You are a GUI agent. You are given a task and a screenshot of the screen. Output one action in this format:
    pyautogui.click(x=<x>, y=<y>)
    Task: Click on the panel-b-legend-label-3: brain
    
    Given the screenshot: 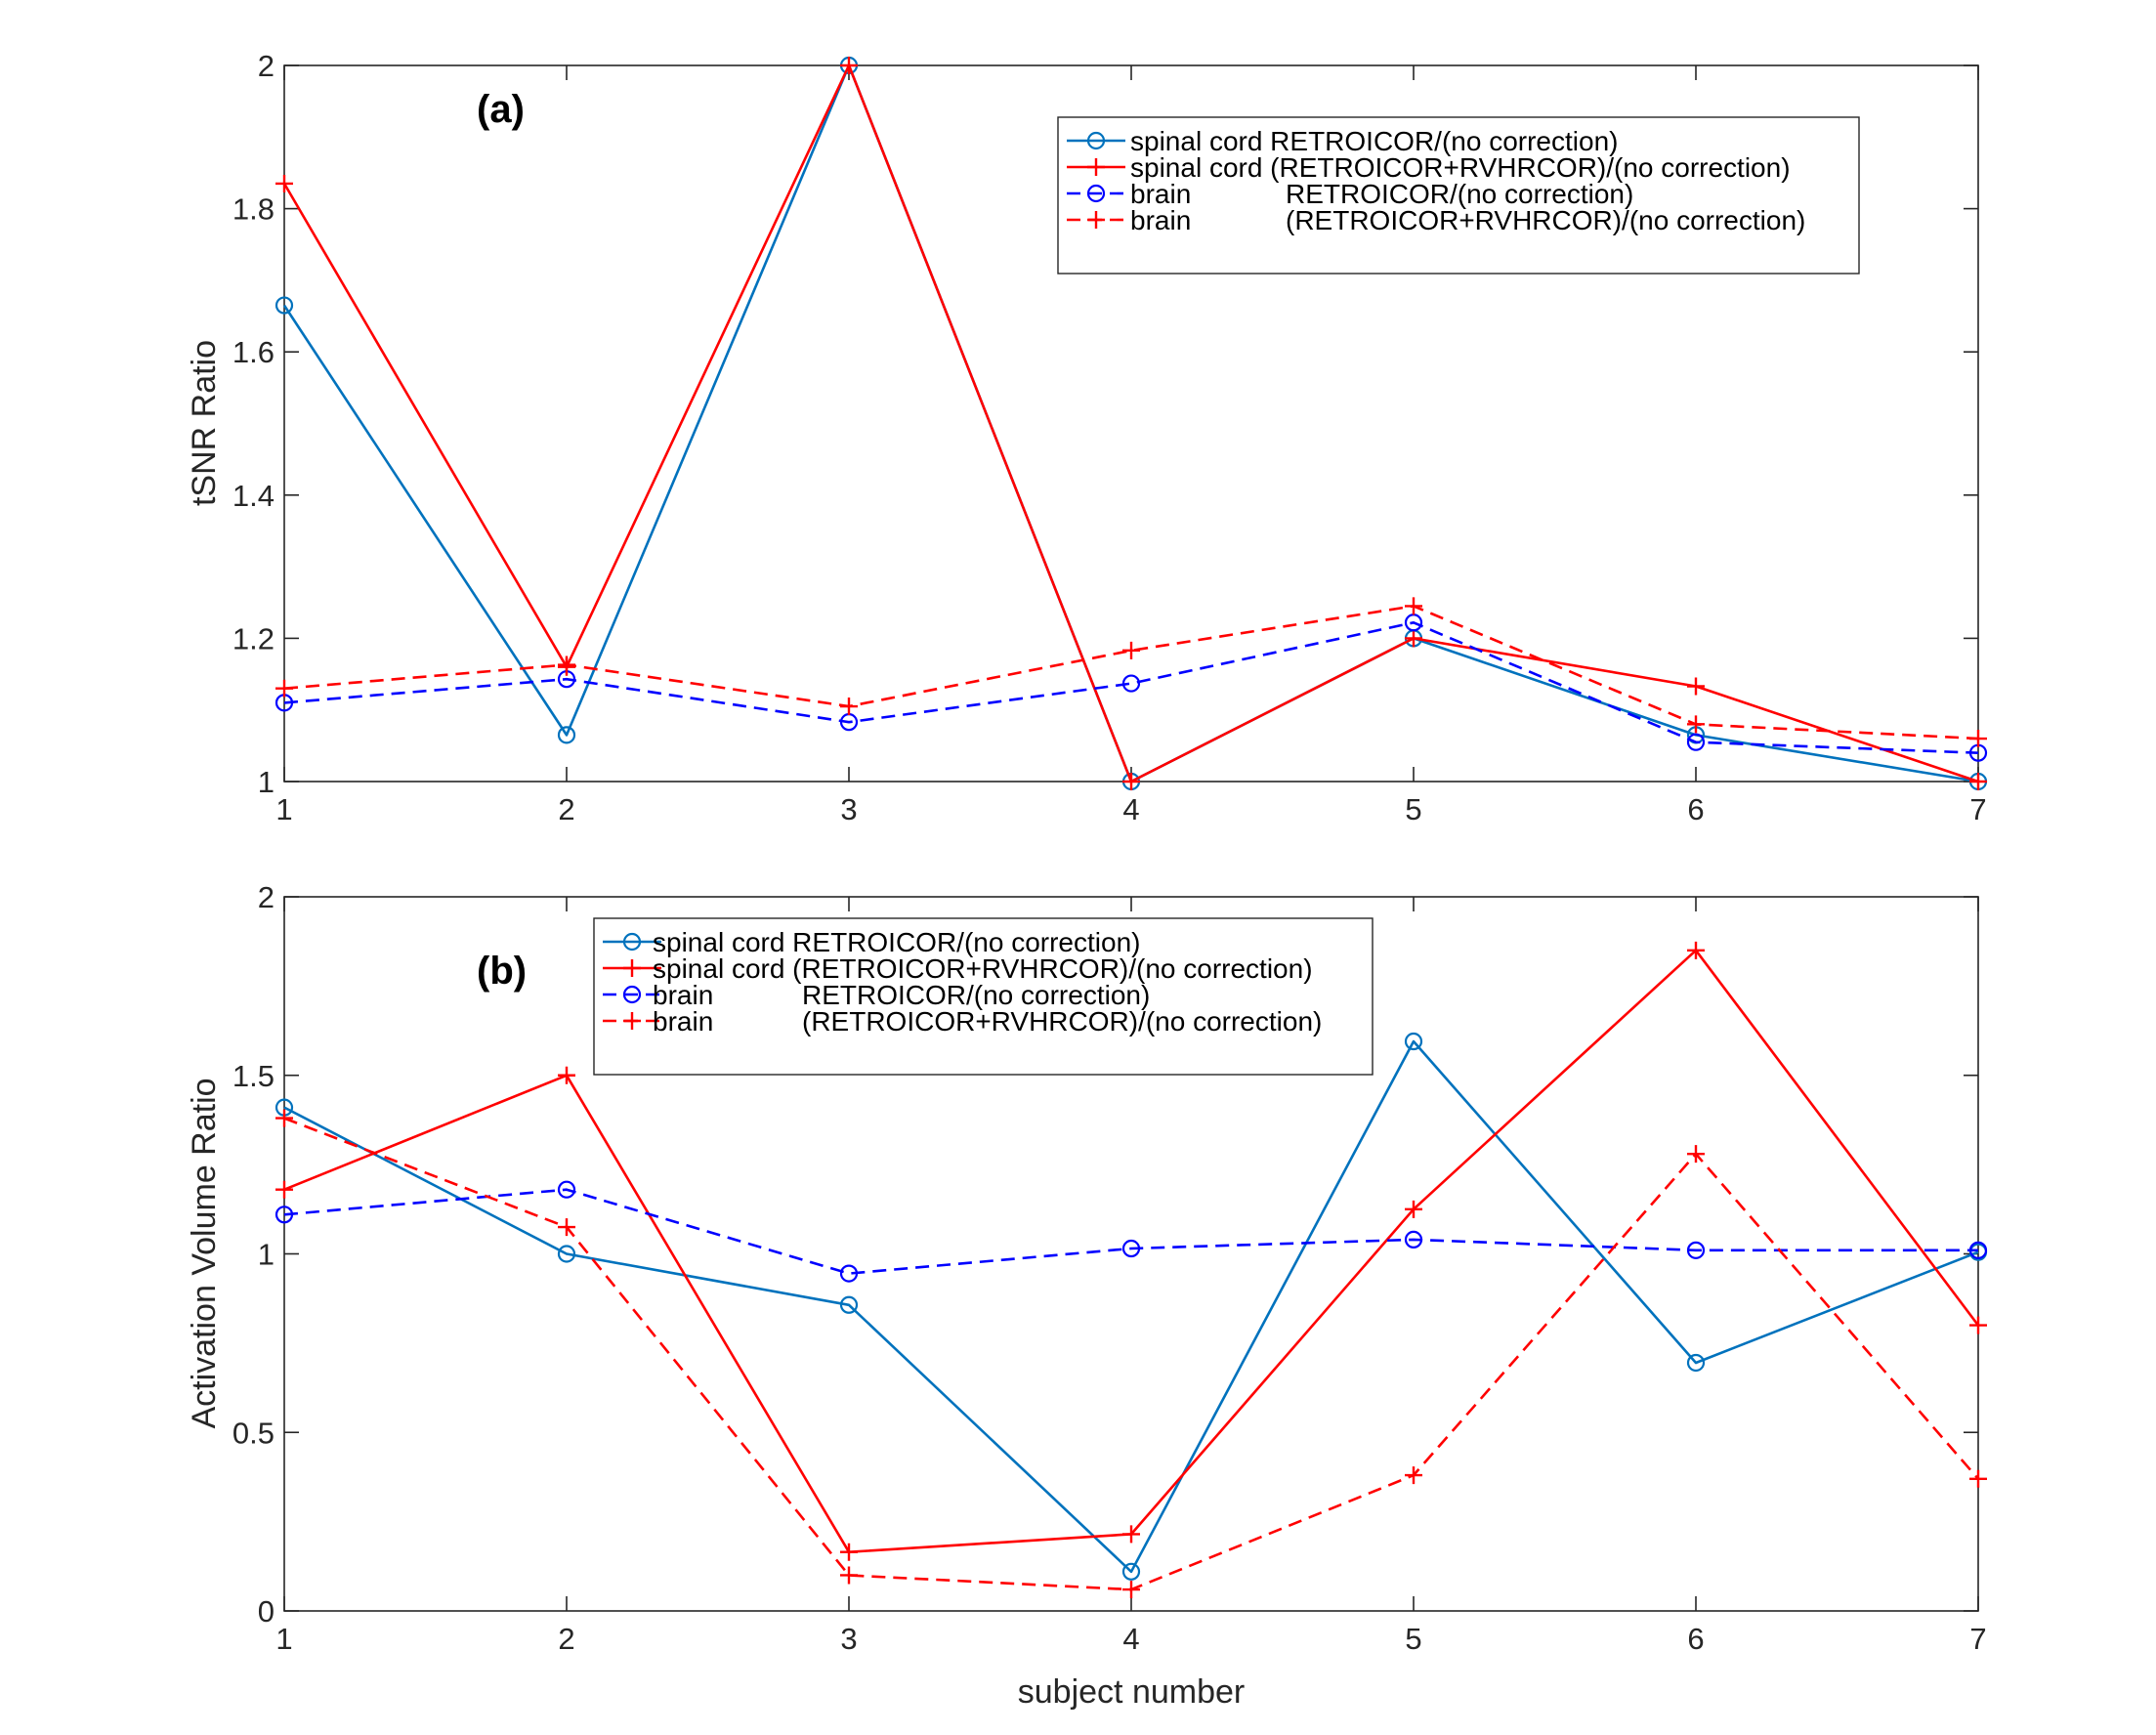 What is the action you would take?
    pyautogui.click(x=683, y=995)
    